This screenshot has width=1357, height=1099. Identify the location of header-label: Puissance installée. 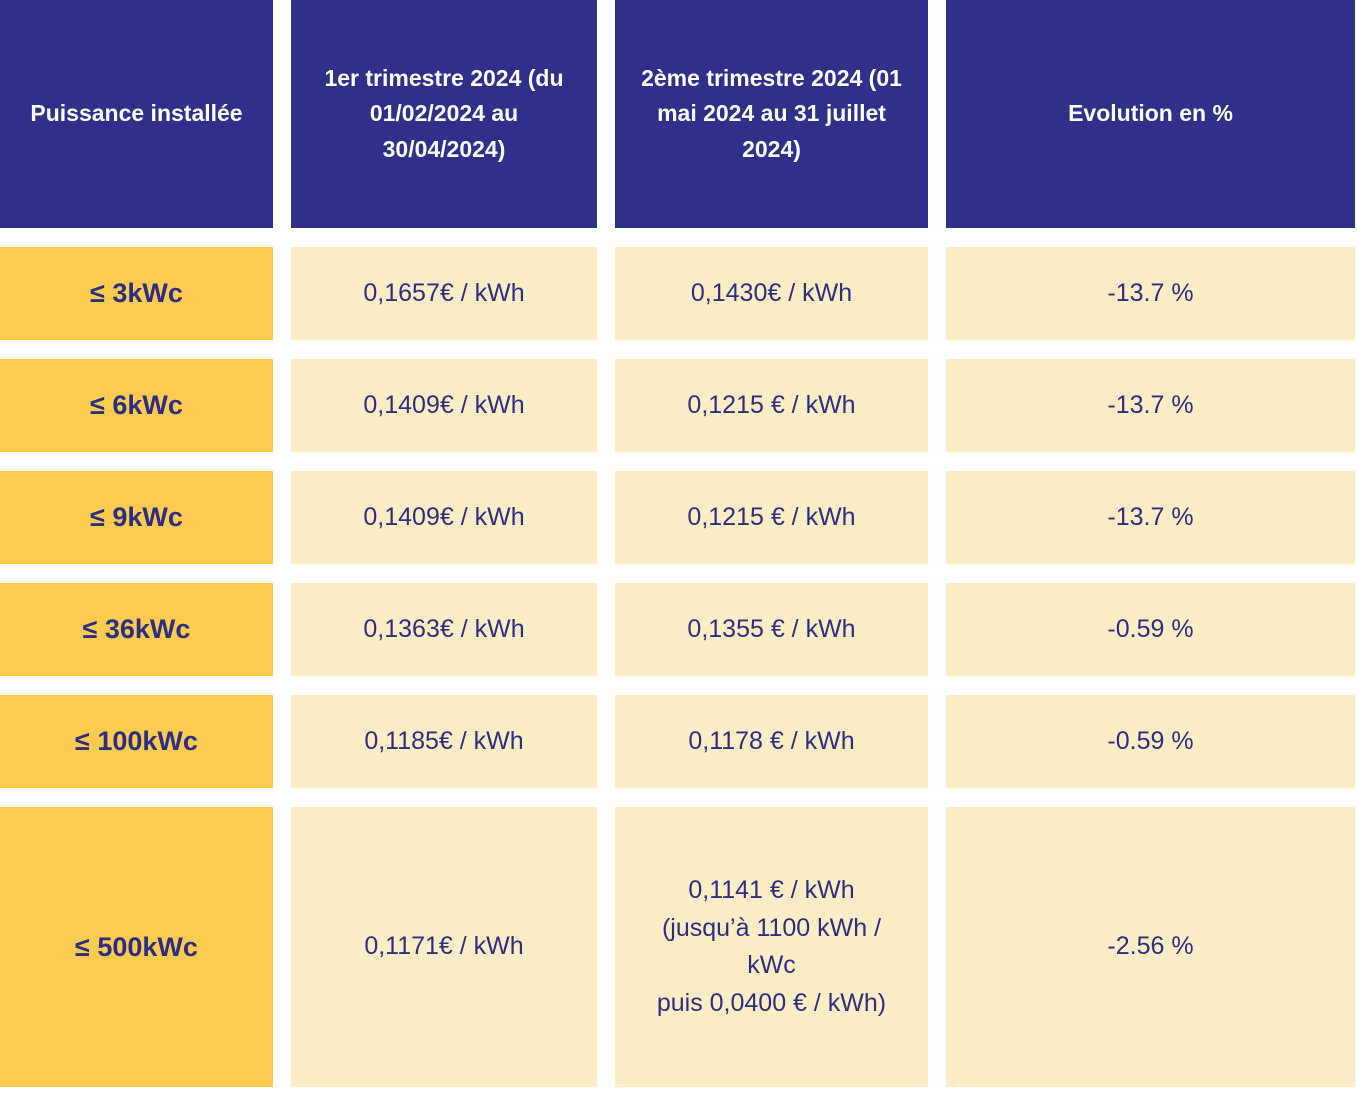
(136, 113).